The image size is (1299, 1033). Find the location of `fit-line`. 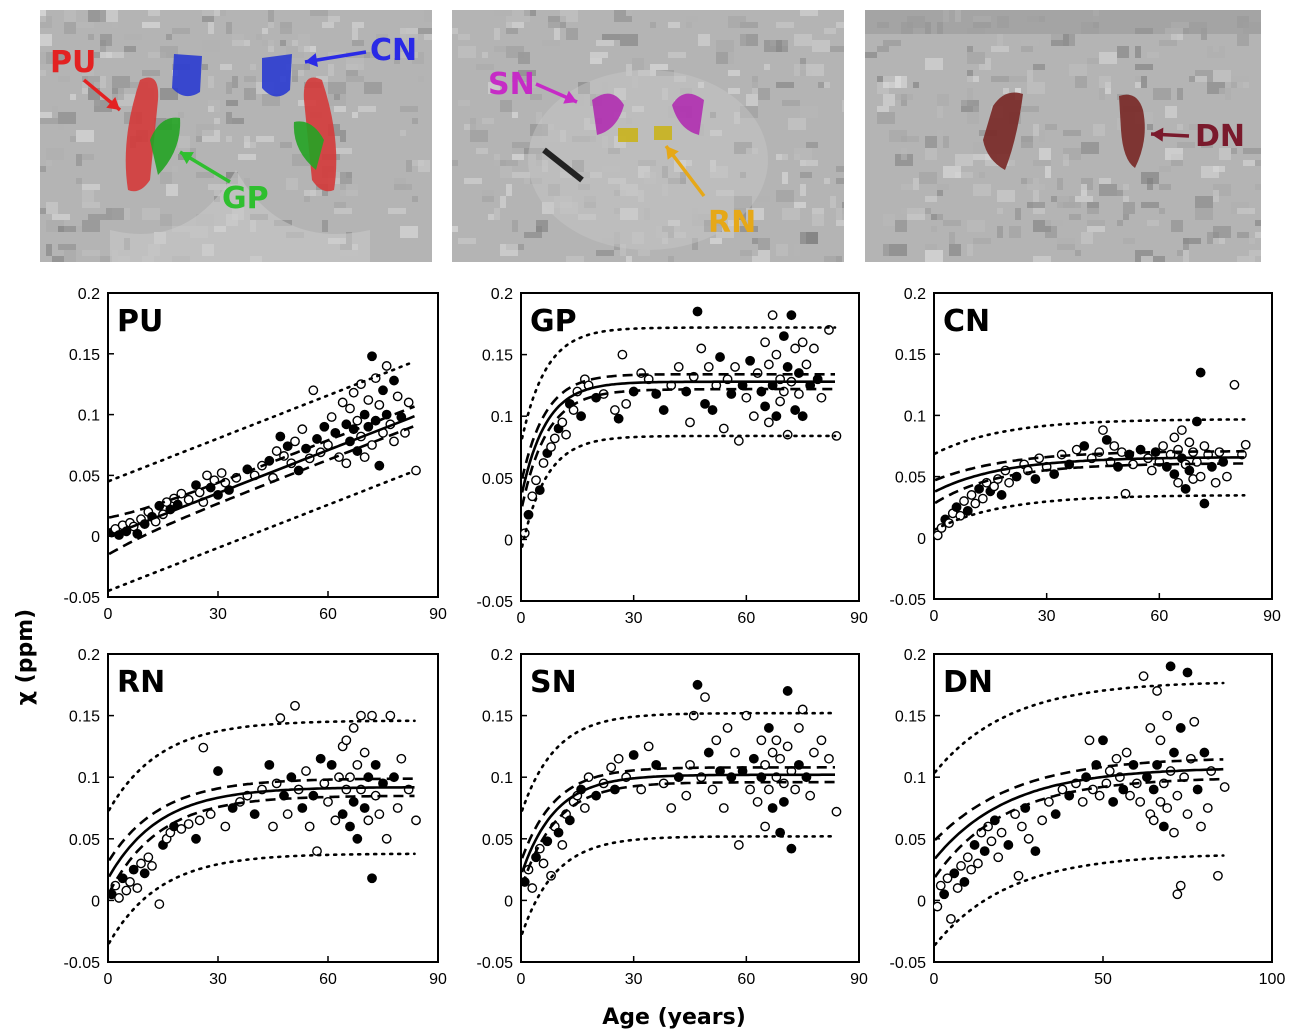

fit-line is located at coordinates (1079, 813).